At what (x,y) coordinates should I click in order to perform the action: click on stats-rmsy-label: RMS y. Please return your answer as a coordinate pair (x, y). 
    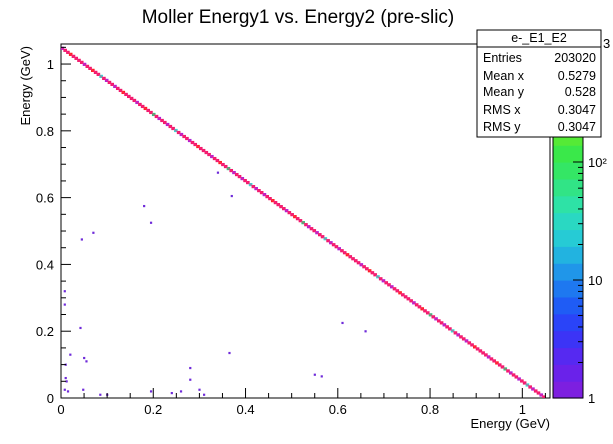
    Looking at the image, I should click on (502, 127).